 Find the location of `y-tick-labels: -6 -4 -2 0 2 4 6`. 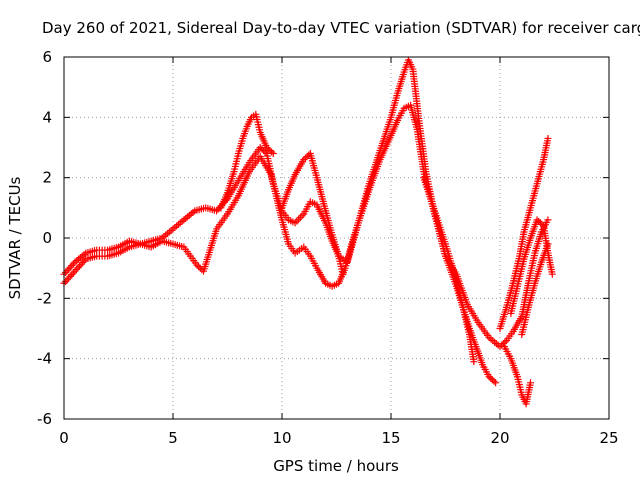

y-tick-labels: -6 -4 -2 0 2 4 6 is located at coordinates (44, 238).